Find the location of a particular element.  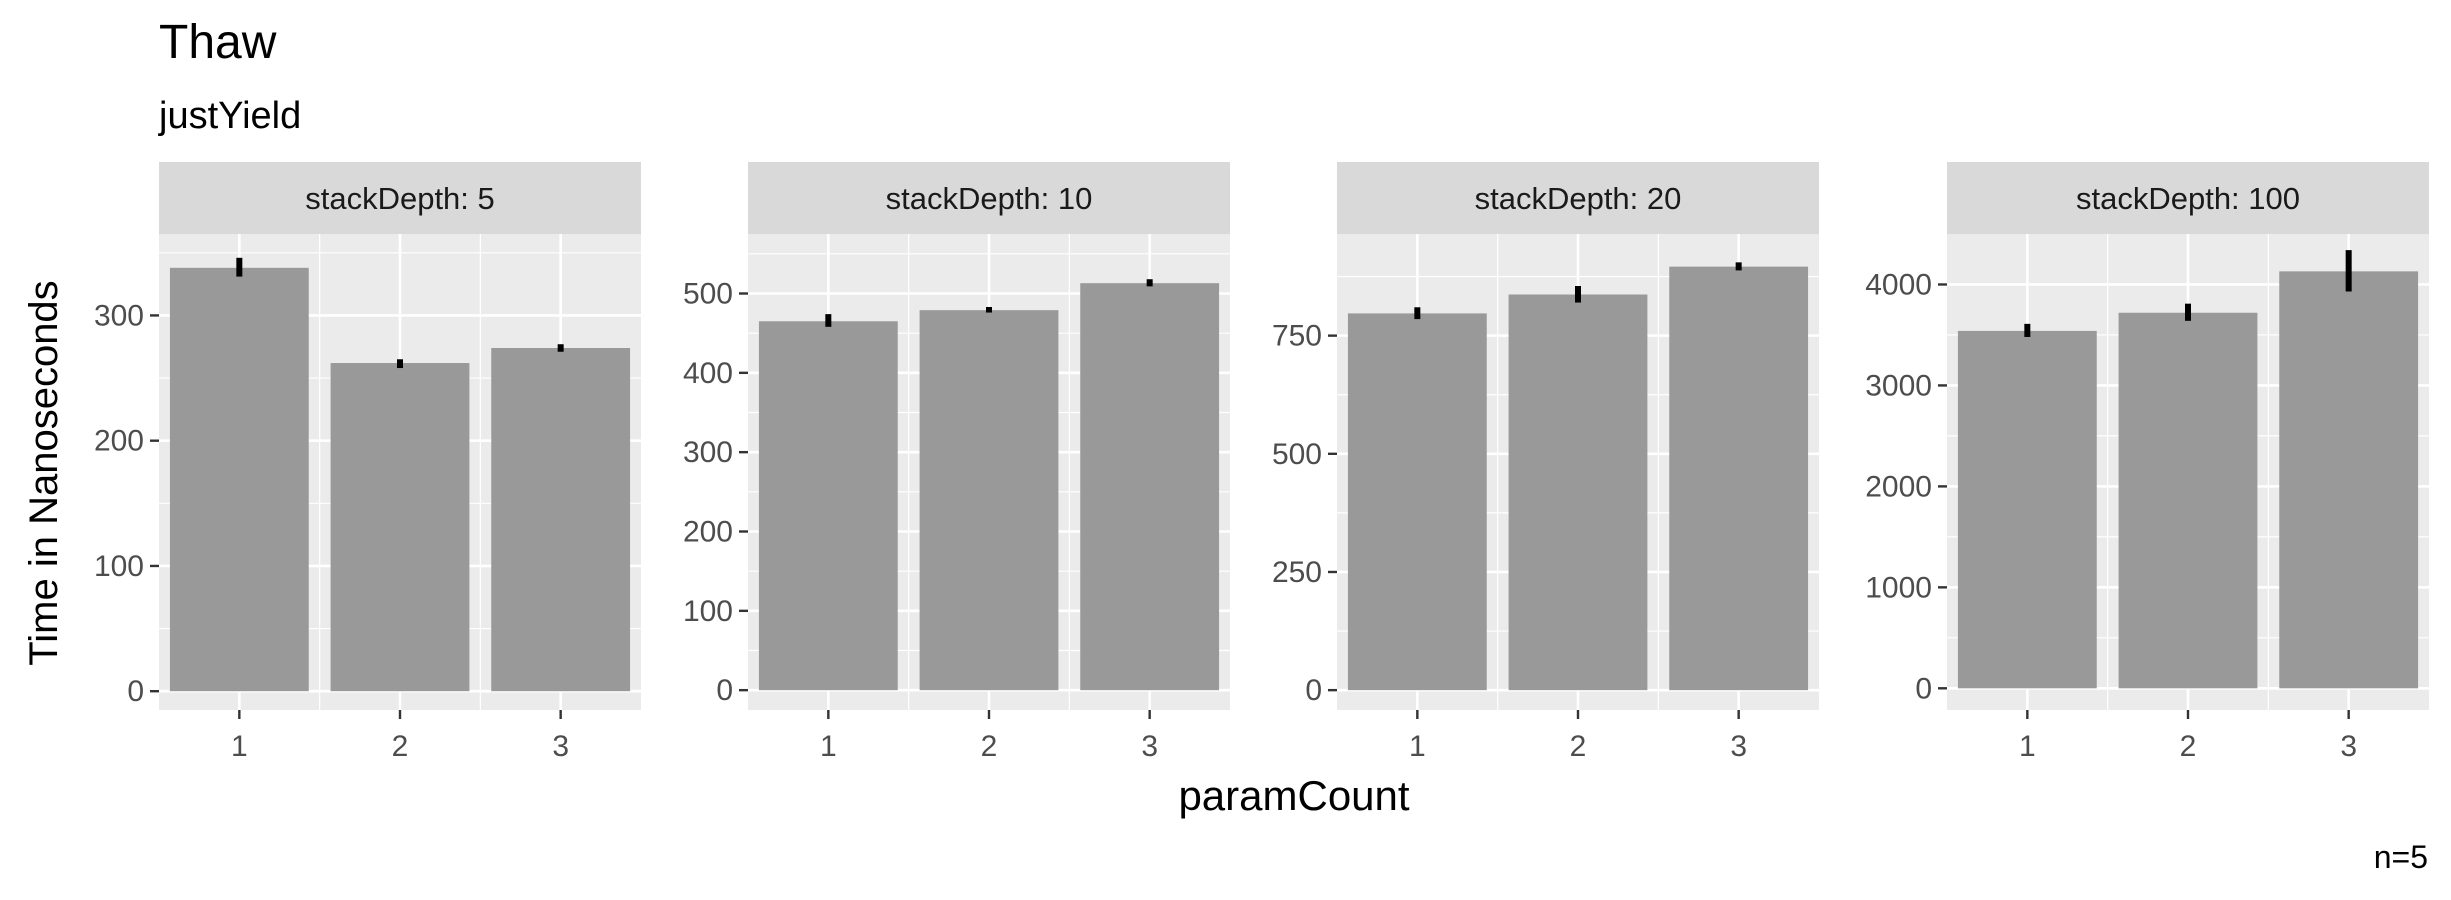

caption: n=5 is located at coordinates (2401, 857).